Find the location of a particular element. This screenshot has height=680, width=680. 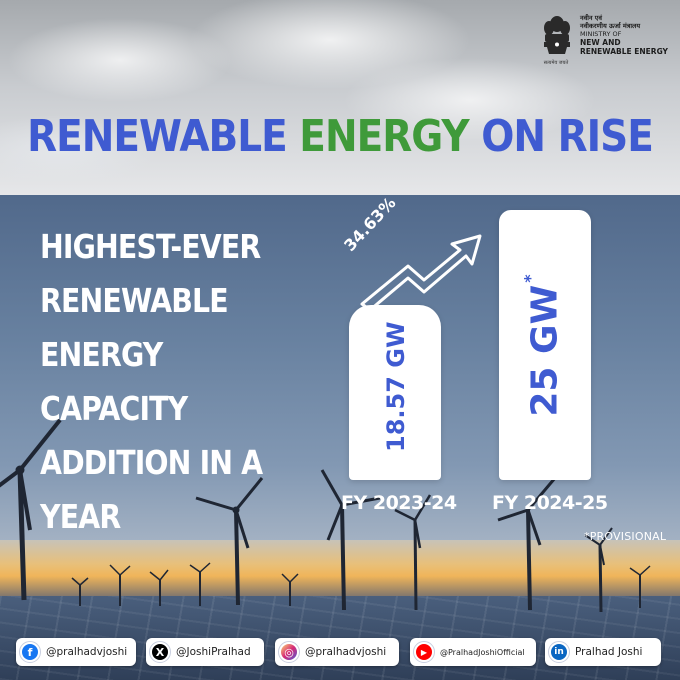

youtube-icon: ▶ is located at coordinates (424, 652).